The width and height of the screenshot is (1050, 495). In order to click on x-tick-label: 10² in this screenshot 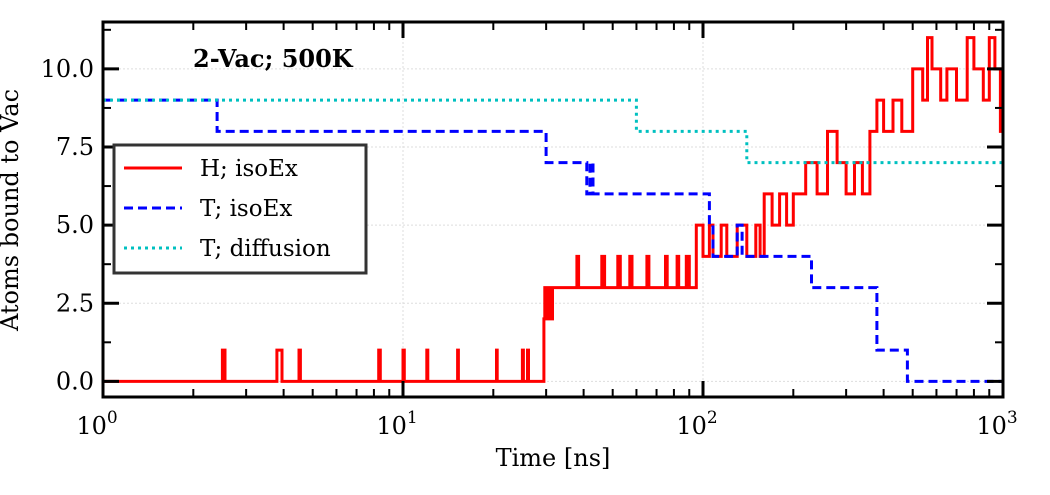, I will do `click(696, 424)`.